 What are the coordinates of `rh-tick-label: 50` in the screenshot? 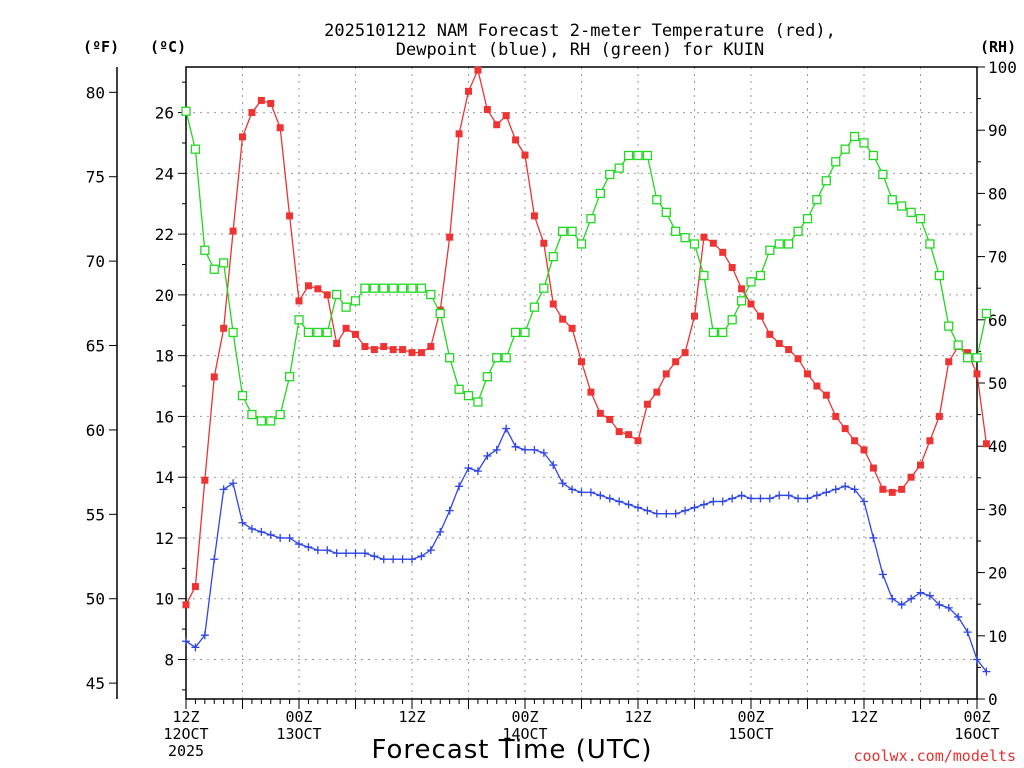 It's located at (997, 383).